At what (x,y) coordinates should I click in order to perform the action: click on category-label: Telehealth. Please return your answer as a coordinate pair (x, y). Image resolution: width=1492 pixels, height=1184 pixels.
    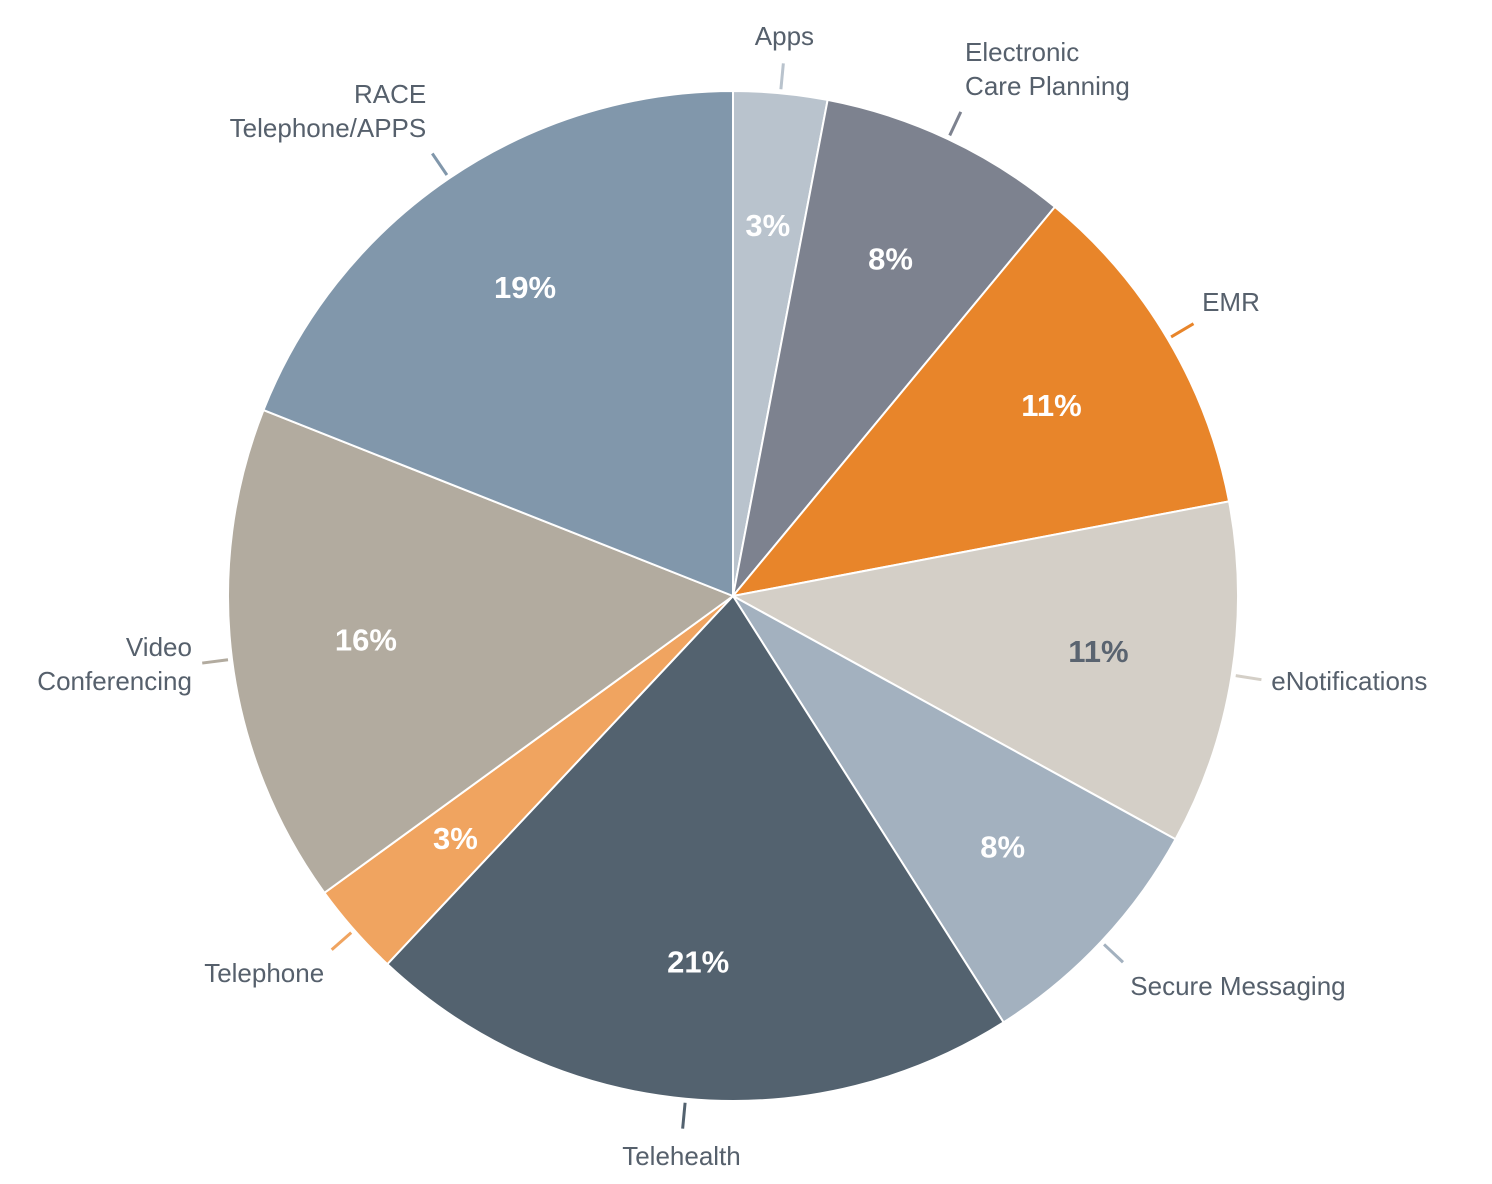
    Looking at the image, I should click on (681, 1155).